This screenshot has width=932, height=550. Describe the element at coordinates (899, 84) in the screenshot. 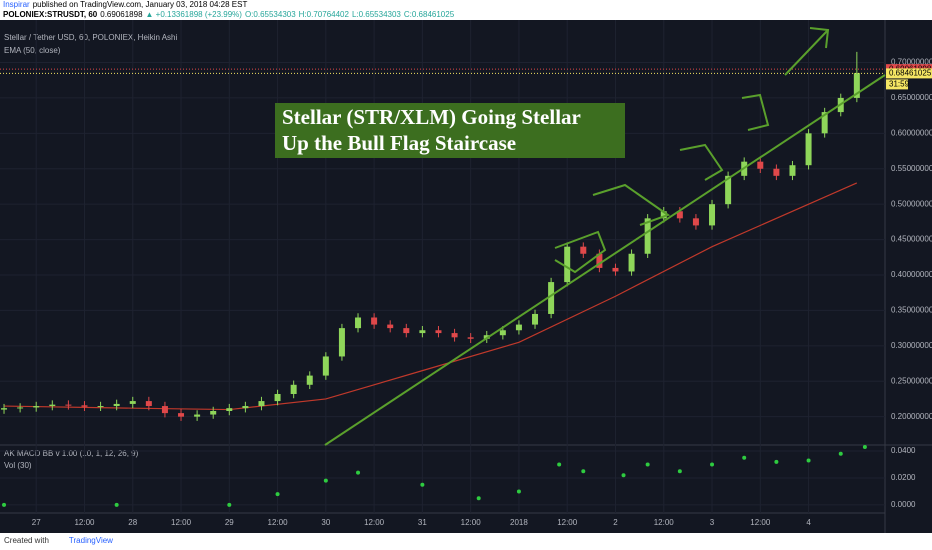

I see `countdown: 31:59` at that location.